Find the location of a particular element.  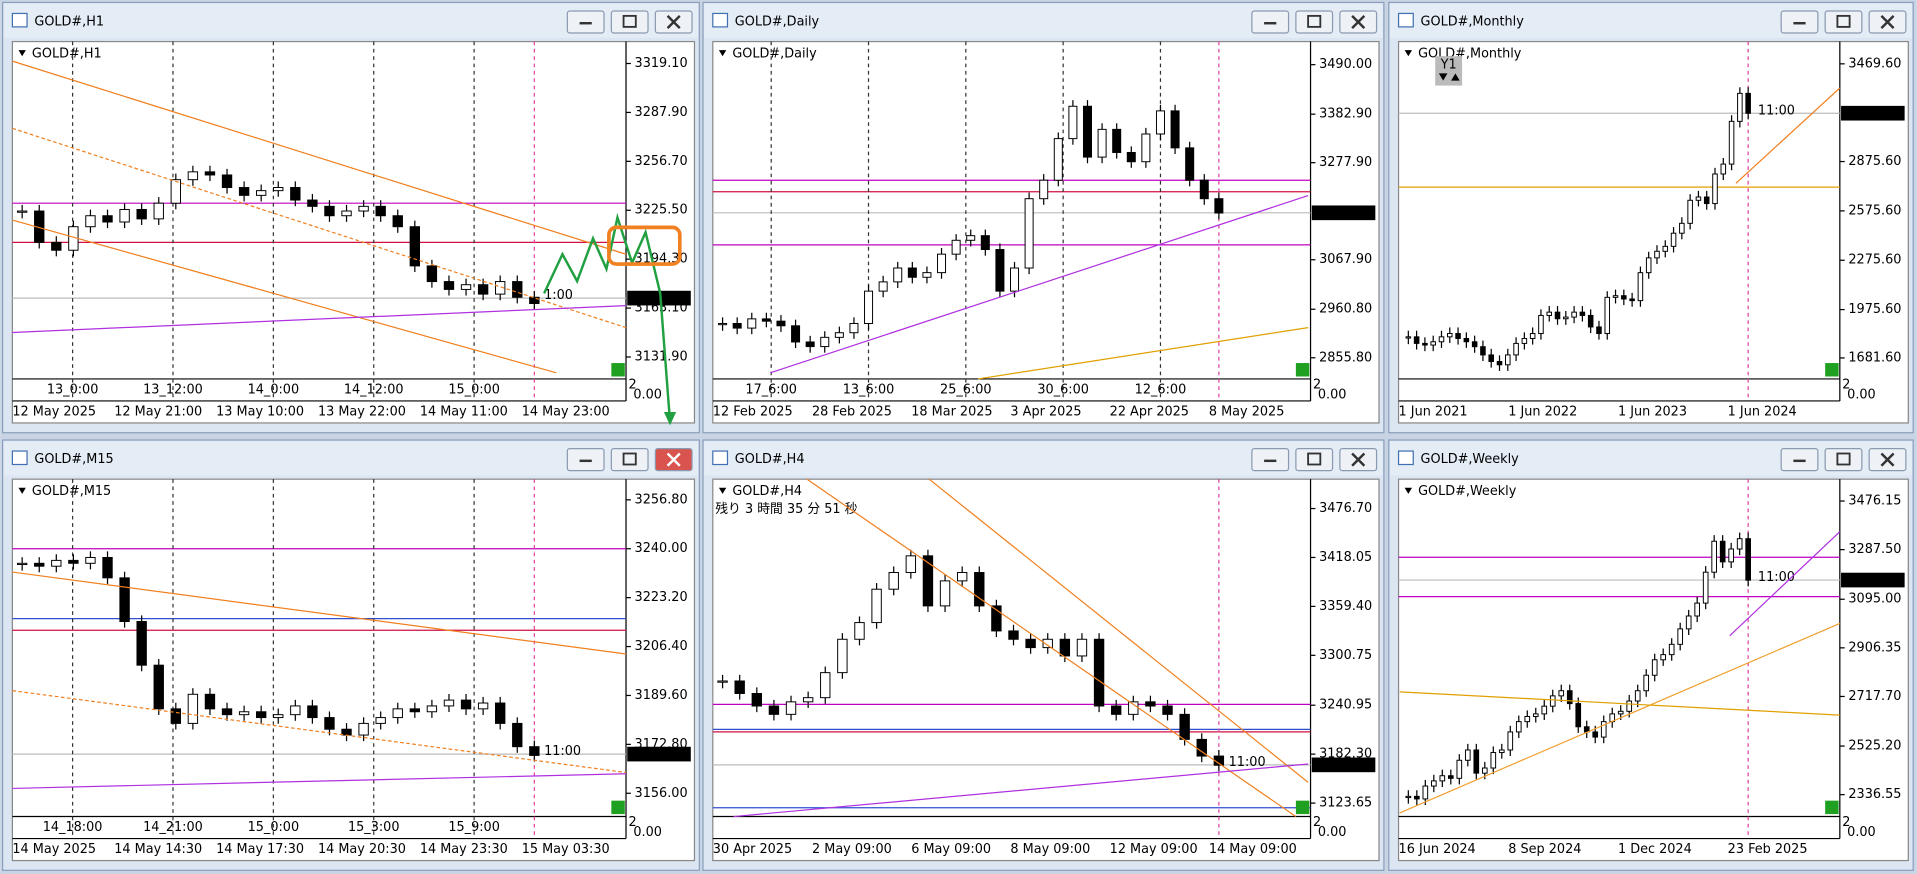

window-icon is located at coordinates (19, 458).